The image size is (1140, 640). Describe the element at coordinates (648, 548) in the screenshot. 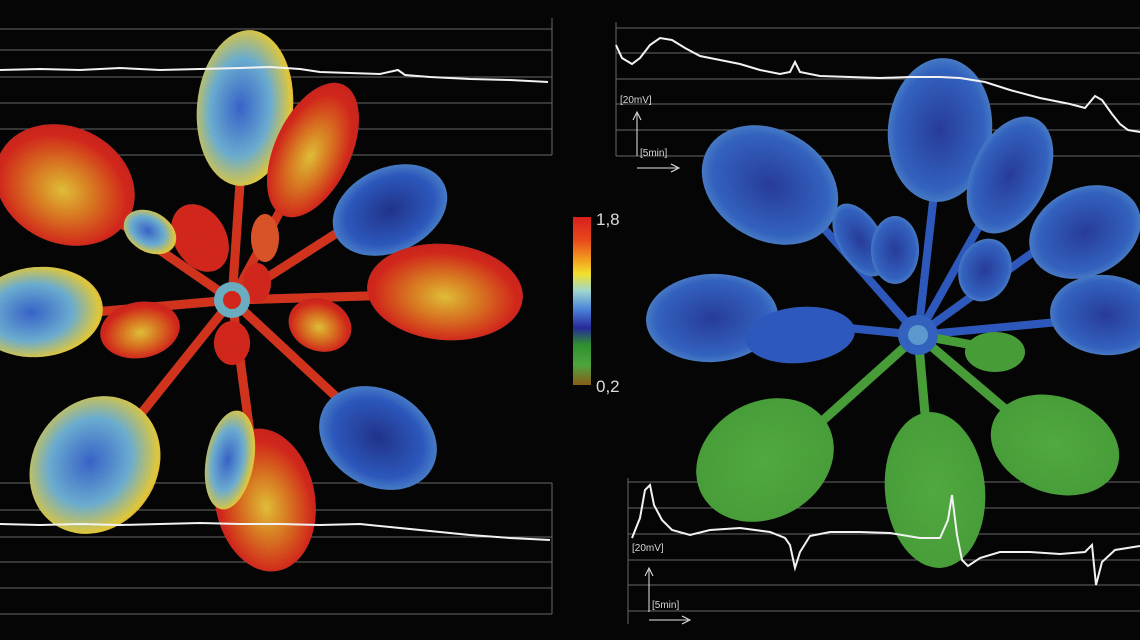

I see `voltage-scale-label-bottom: [20mV]` at that location.